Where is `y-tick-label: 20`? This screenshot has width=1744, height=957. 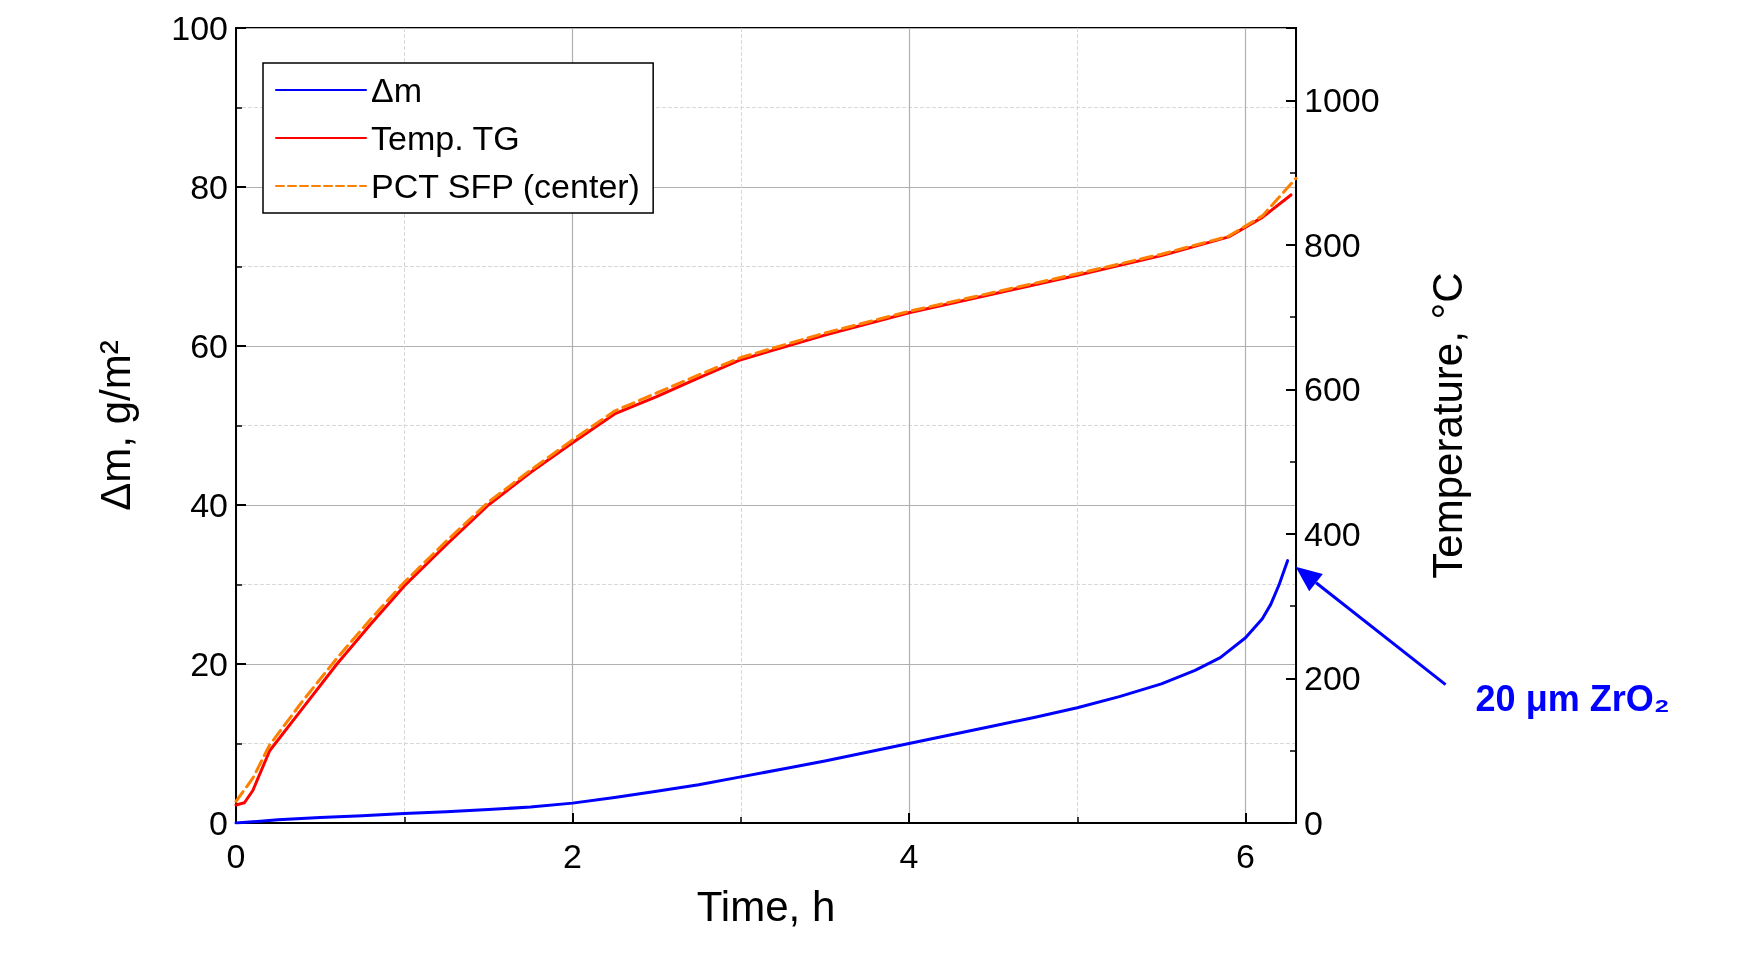 y-tick-label: 20 is located at coordinates (209, 664).